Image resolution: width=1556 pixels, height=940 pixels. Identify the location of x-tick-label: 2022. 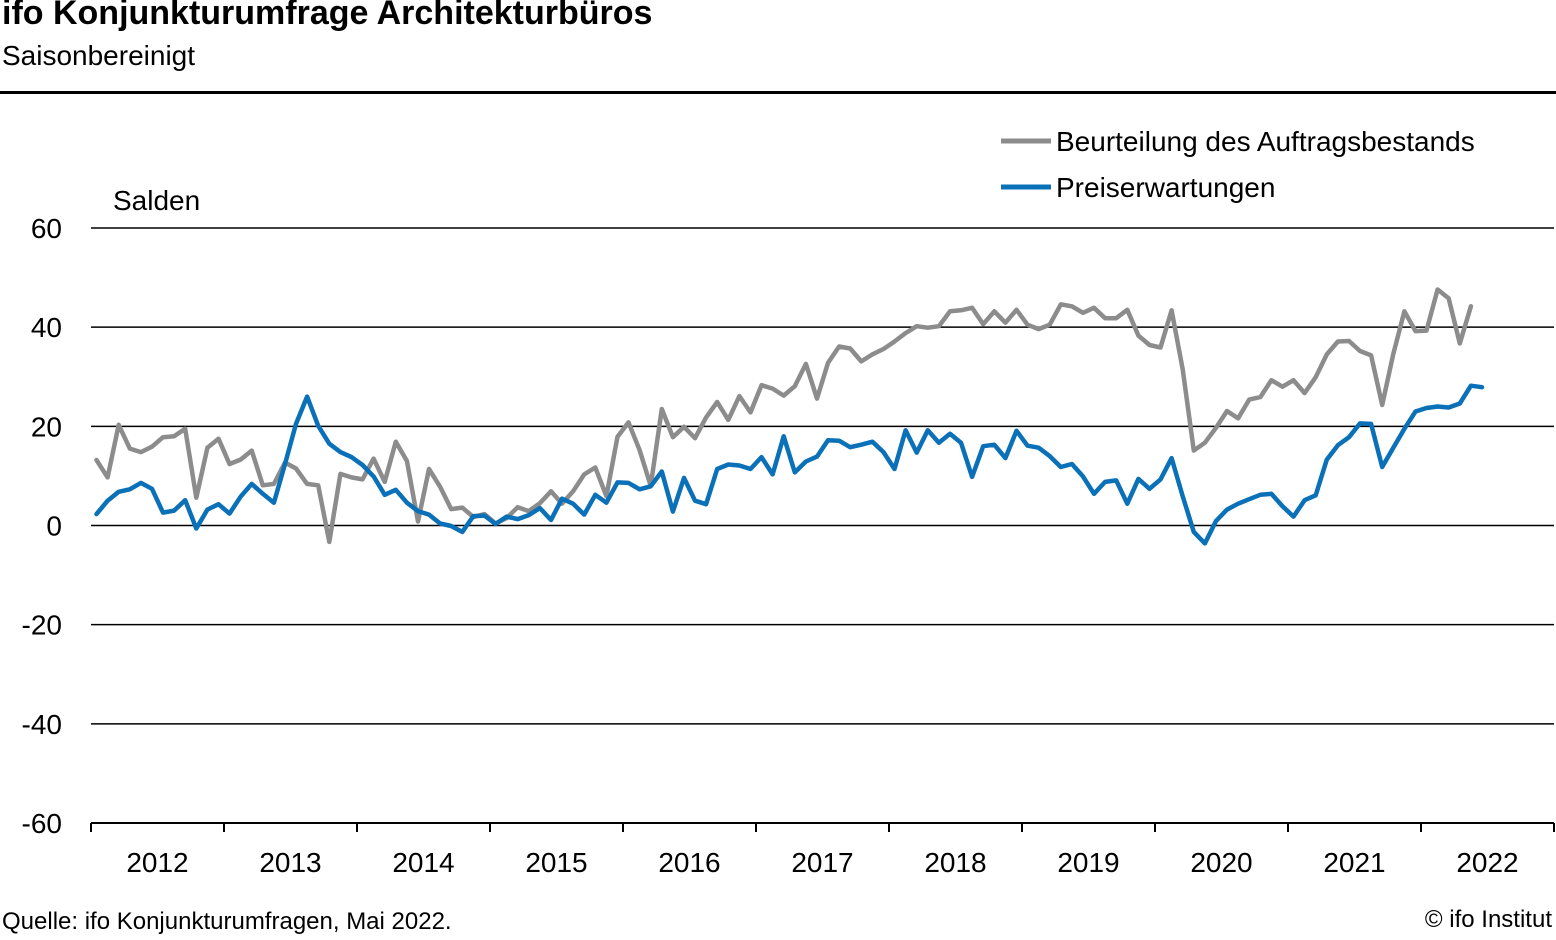
(1487, 862).